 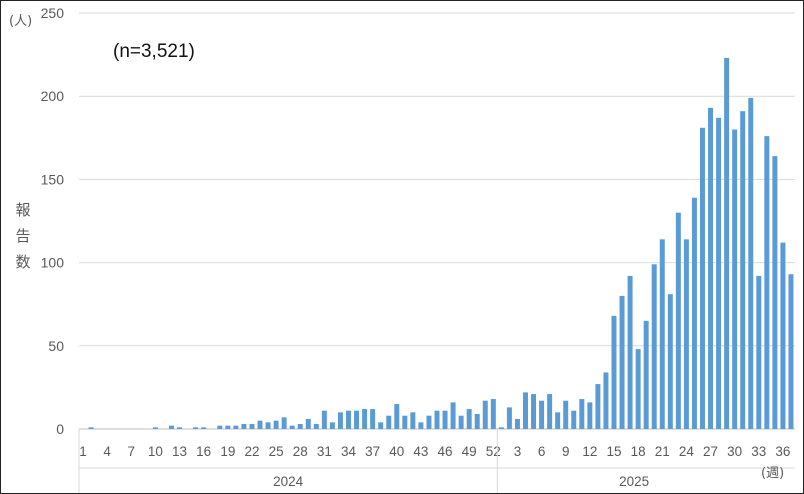 I want to click on x-tick-label: 7, so click(x=132, y=451).